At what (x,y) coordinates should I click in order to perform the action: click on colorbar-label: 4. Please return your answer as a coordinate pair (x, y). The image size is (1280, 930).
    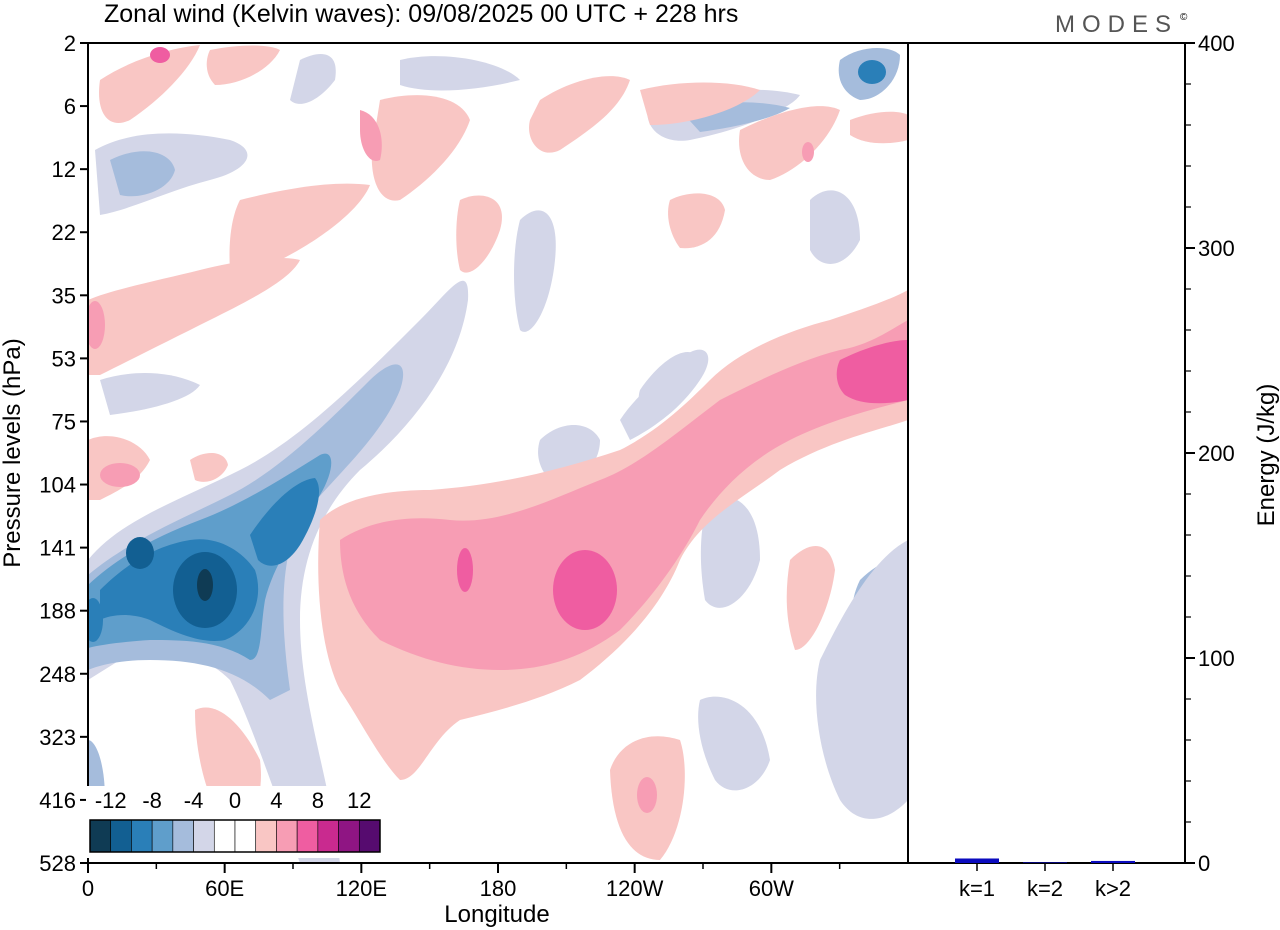
    Looking at the image, I should click on (276, 800).